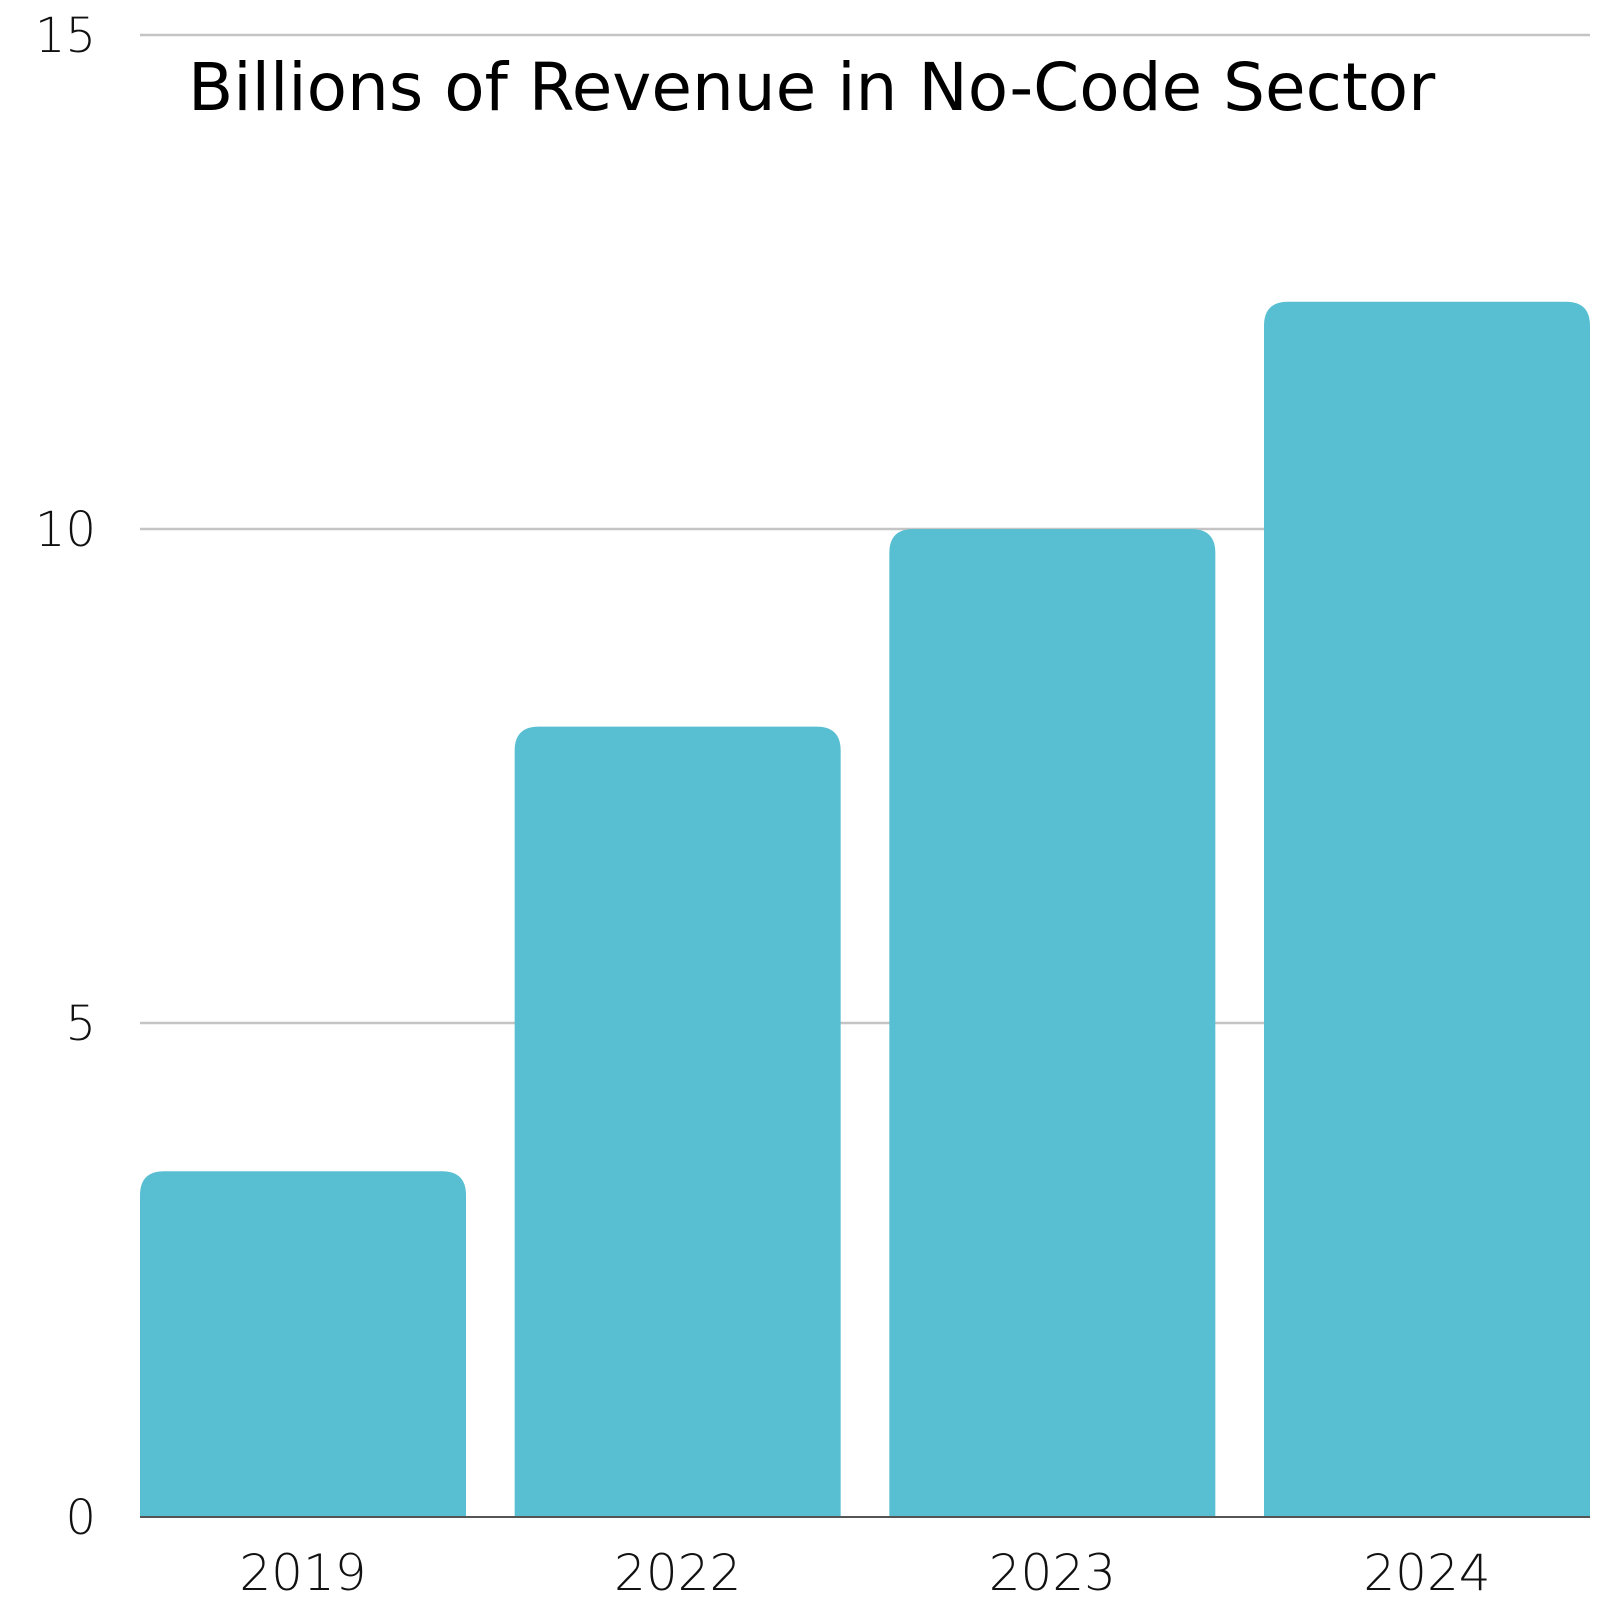 The width and height of the screenshot is (1606, 1597). Describe the element at coordinates (812, 87) in the screenshot. I see `chart-title: Billions of Revenue in No-Code Sector` at that location.